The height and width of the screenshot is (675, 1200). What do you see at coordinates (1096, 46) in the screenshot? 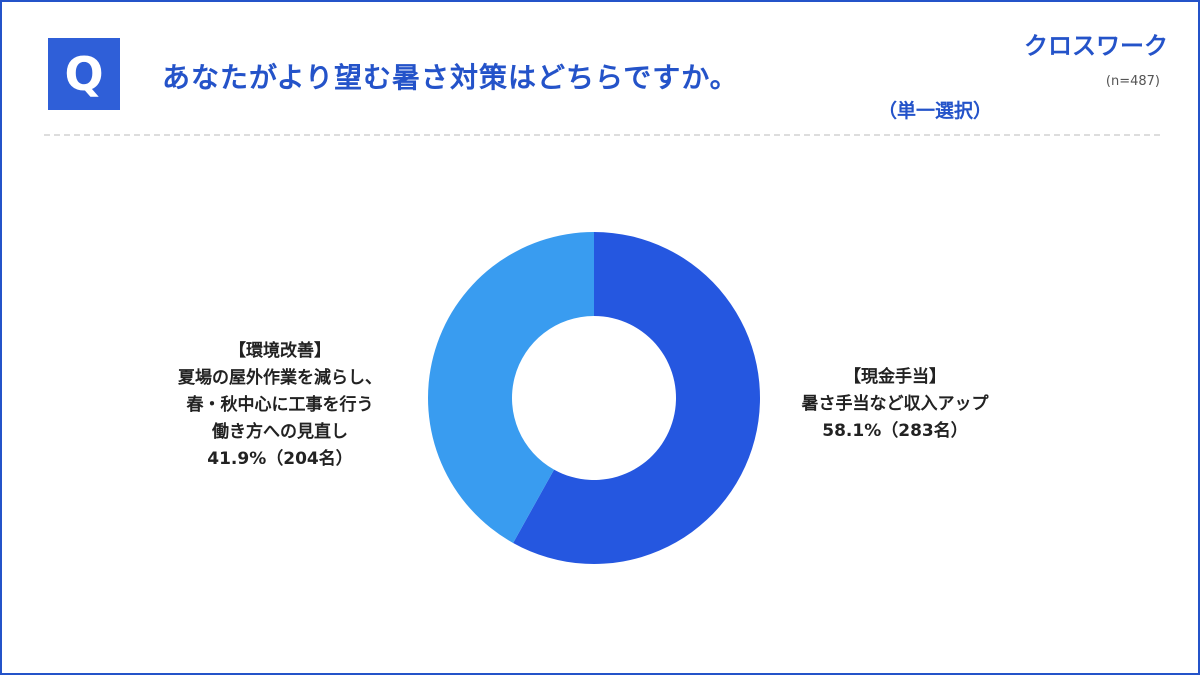
I see `brand-logo: クロスワーク` at bounding box center [1096, 46].